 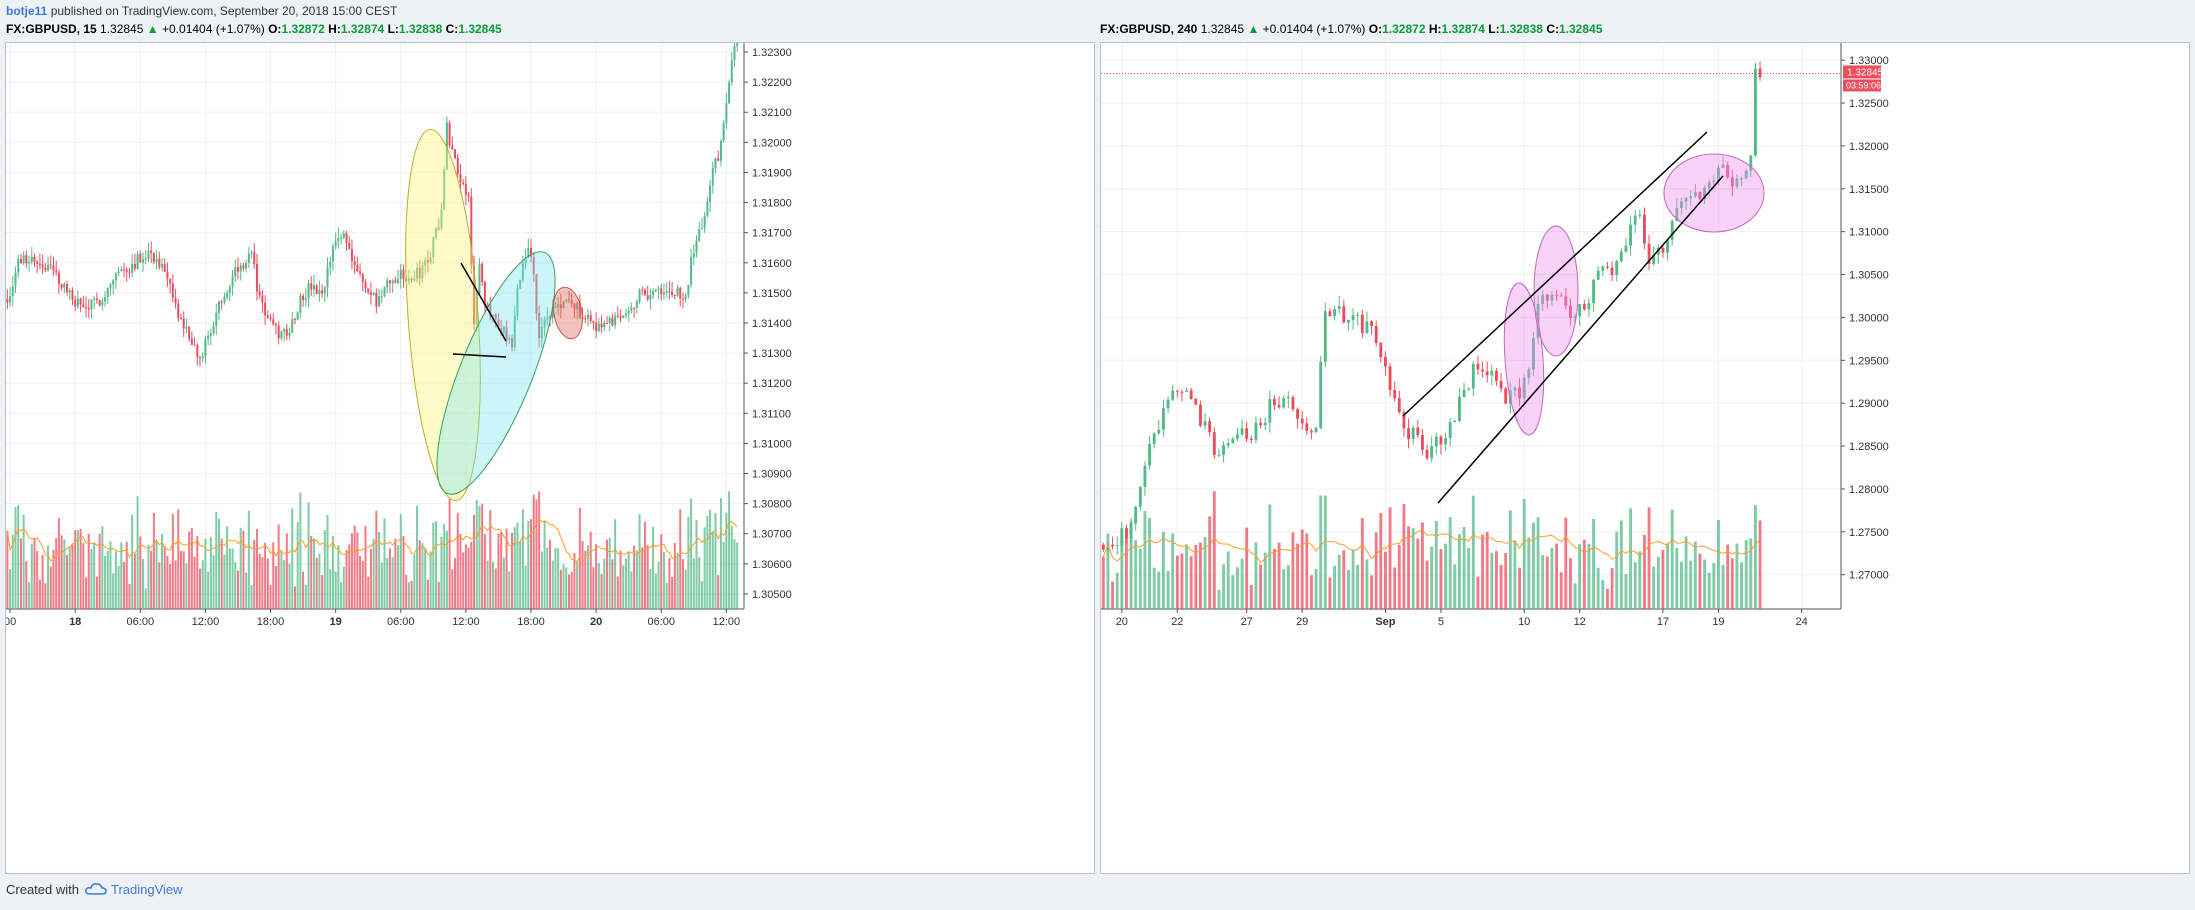 What do you see at coordinates (772, 53) in the screenshot?
I see `left-y-tick-label: 1.32300` at bounding box center [772, 53].